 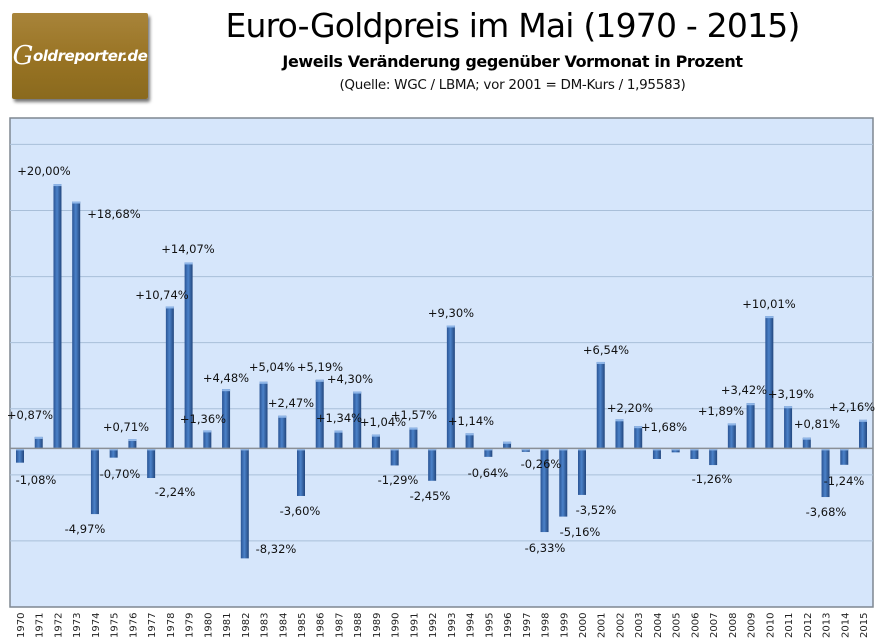 What do you see at coordinates (38, 442) in the screenshot?
I see `bar-1971` at bounding box center [38, 442].